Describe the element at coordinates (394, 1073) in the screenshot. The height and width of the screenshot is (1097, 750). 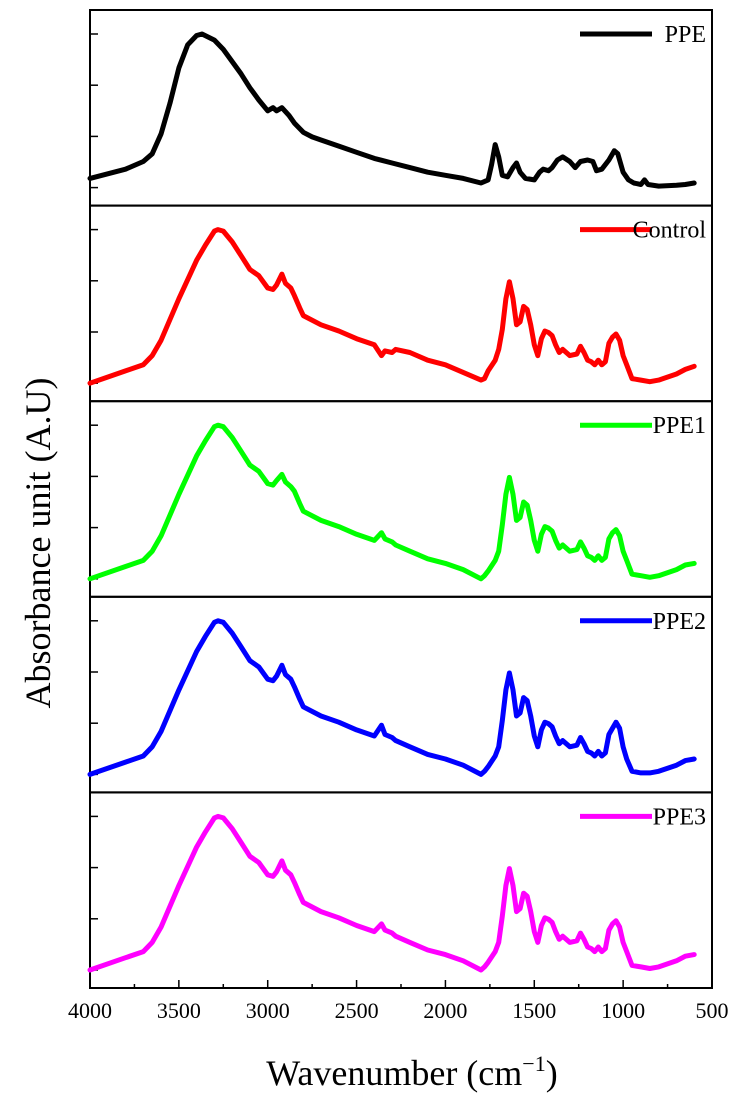
I see `x-axis-title-main: Wavenumber (cm` at that location.